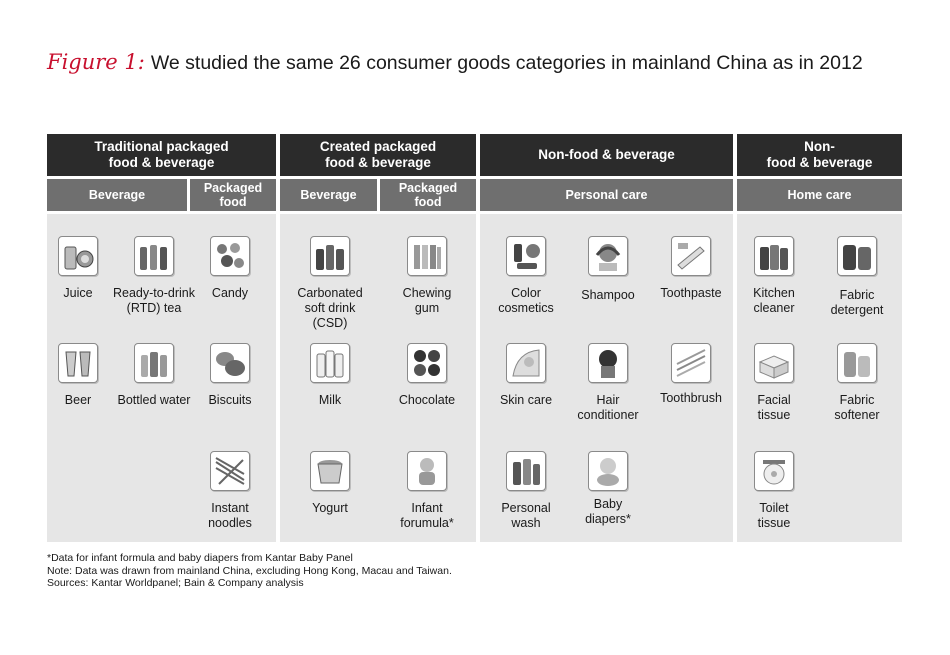  I want to click on category-toothbrush: Toothbrush, so click(691, 374).